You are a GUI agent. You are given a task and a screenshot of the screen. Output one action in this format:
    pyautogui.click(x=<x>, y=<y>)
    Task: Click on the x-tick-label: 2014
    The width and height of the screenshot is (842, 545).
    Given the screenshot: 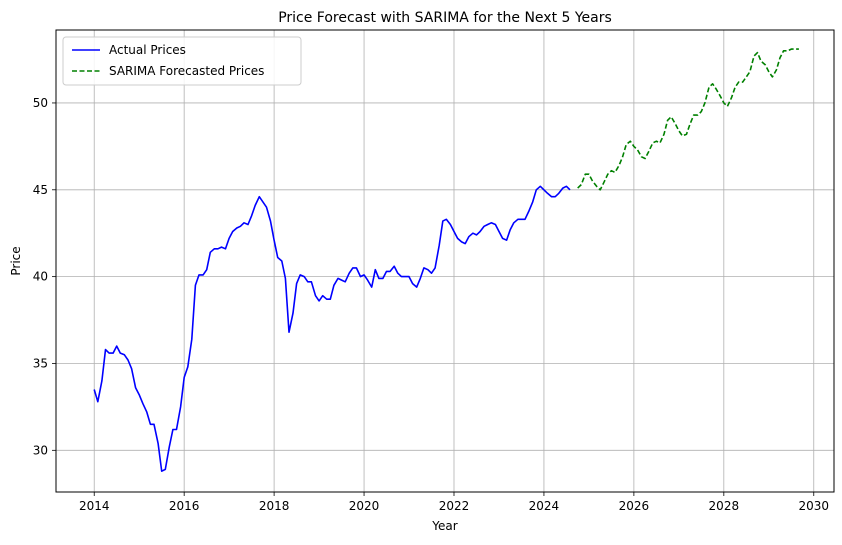 What is the action you would take?
    pyautogui.click(x=94, y=506)
    